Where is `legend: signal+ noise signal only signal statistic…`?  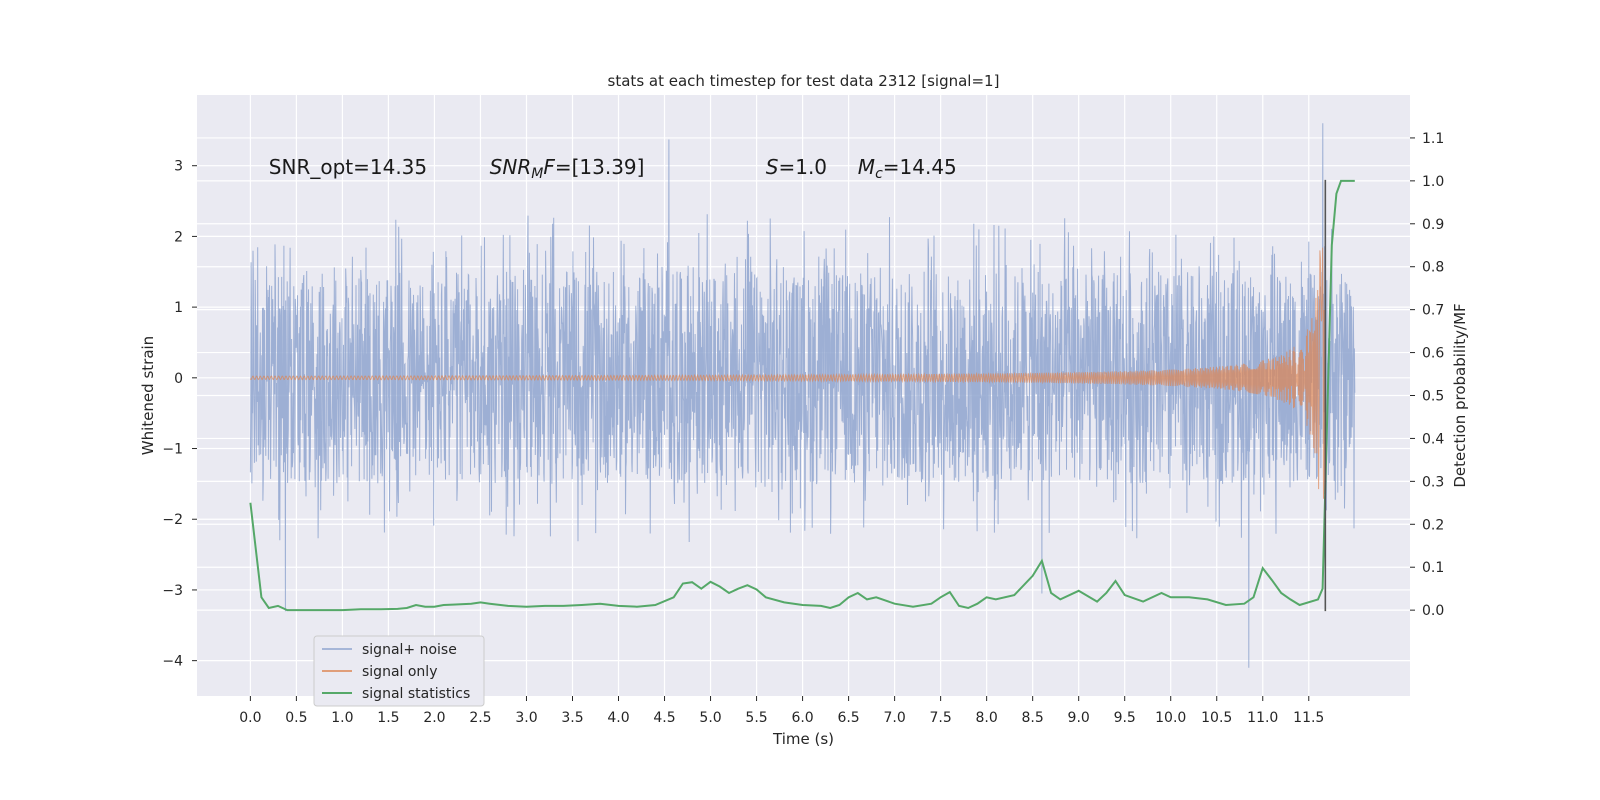 legend: signal+ noise signal only signal statistic… is located at coordinates (399, 671).